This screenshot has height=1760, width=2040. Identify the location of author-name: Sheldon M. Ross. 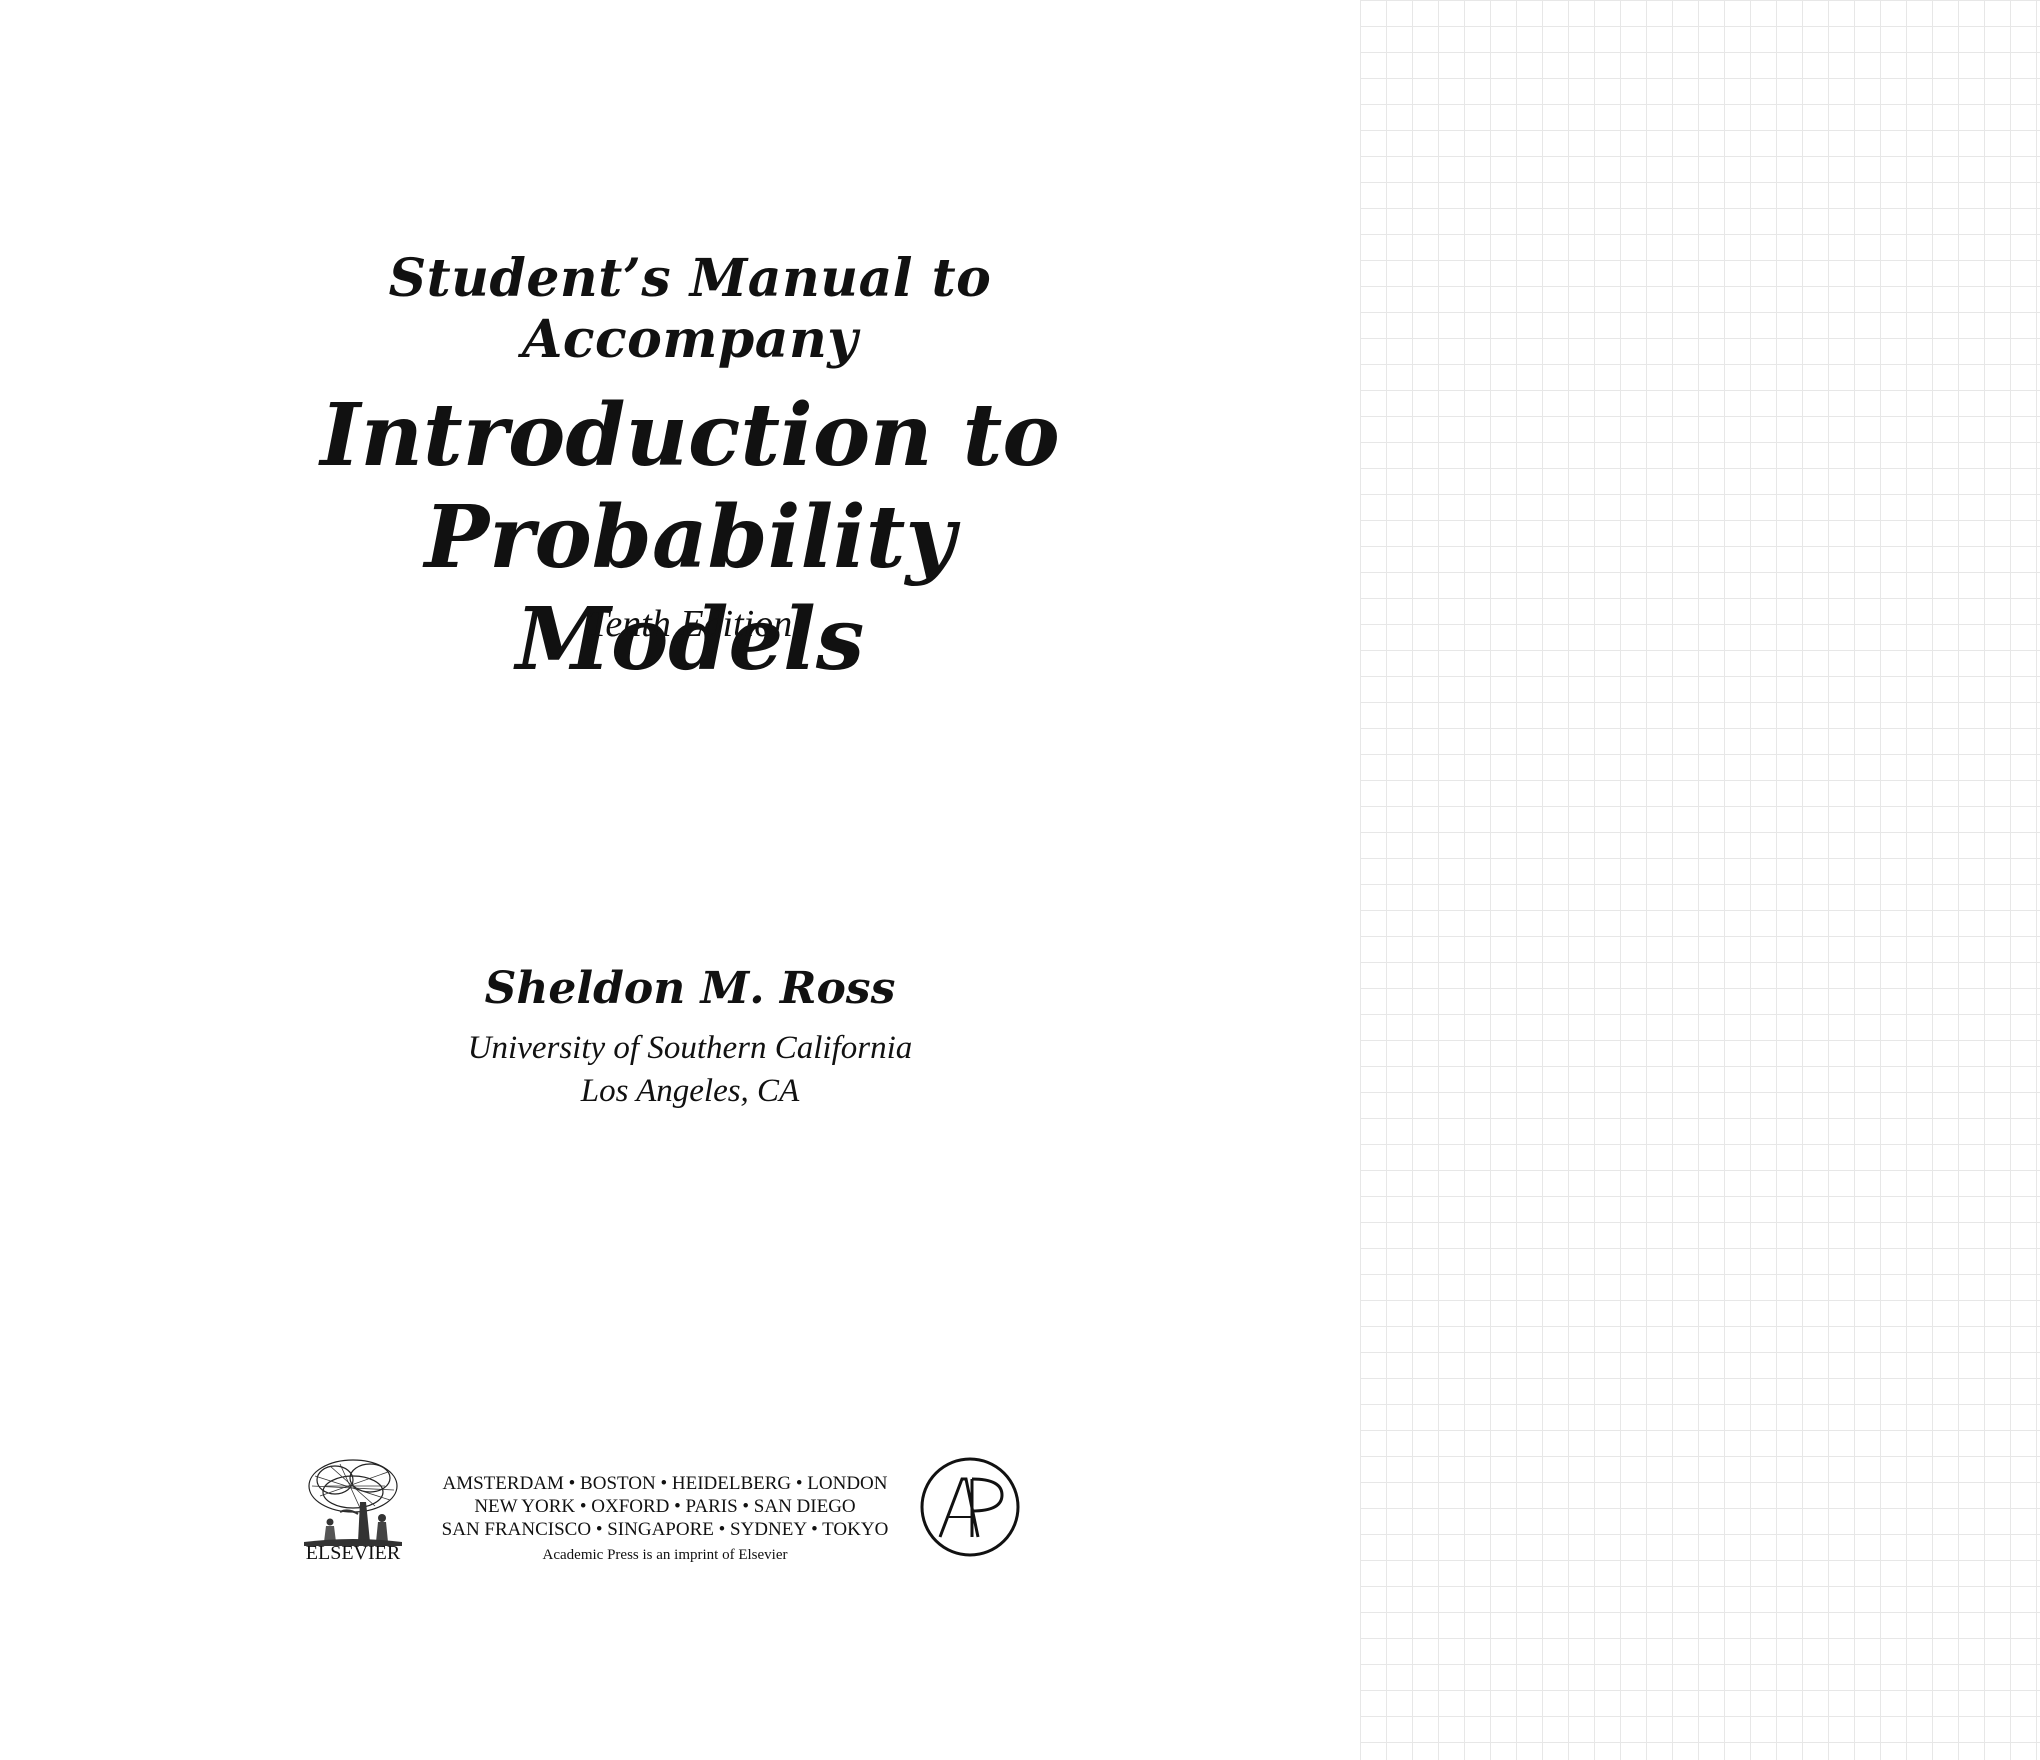
(690, 988).